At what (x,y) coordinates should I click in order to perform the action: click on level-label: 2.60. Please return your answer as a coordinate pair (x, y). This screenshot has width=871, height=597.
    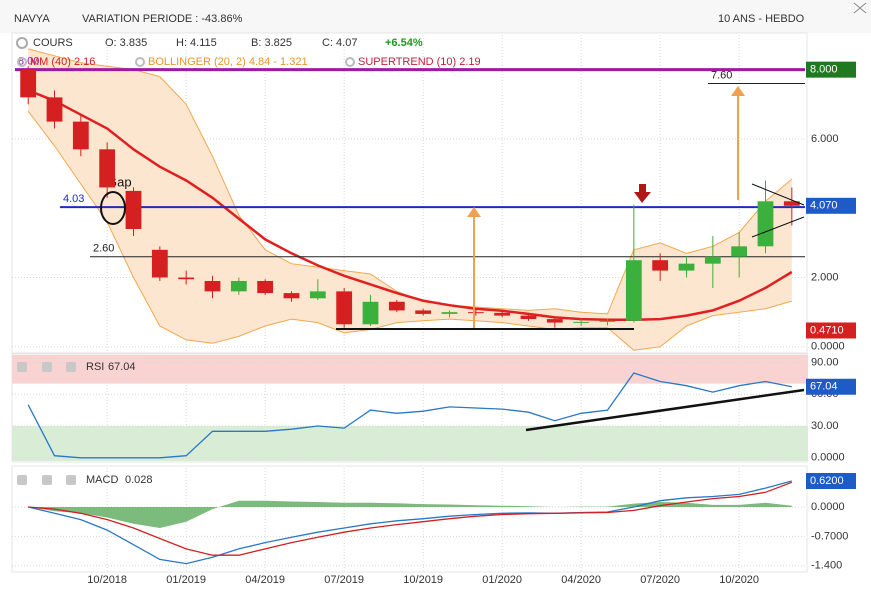
    Looking at the image, I should click on (103, 249).